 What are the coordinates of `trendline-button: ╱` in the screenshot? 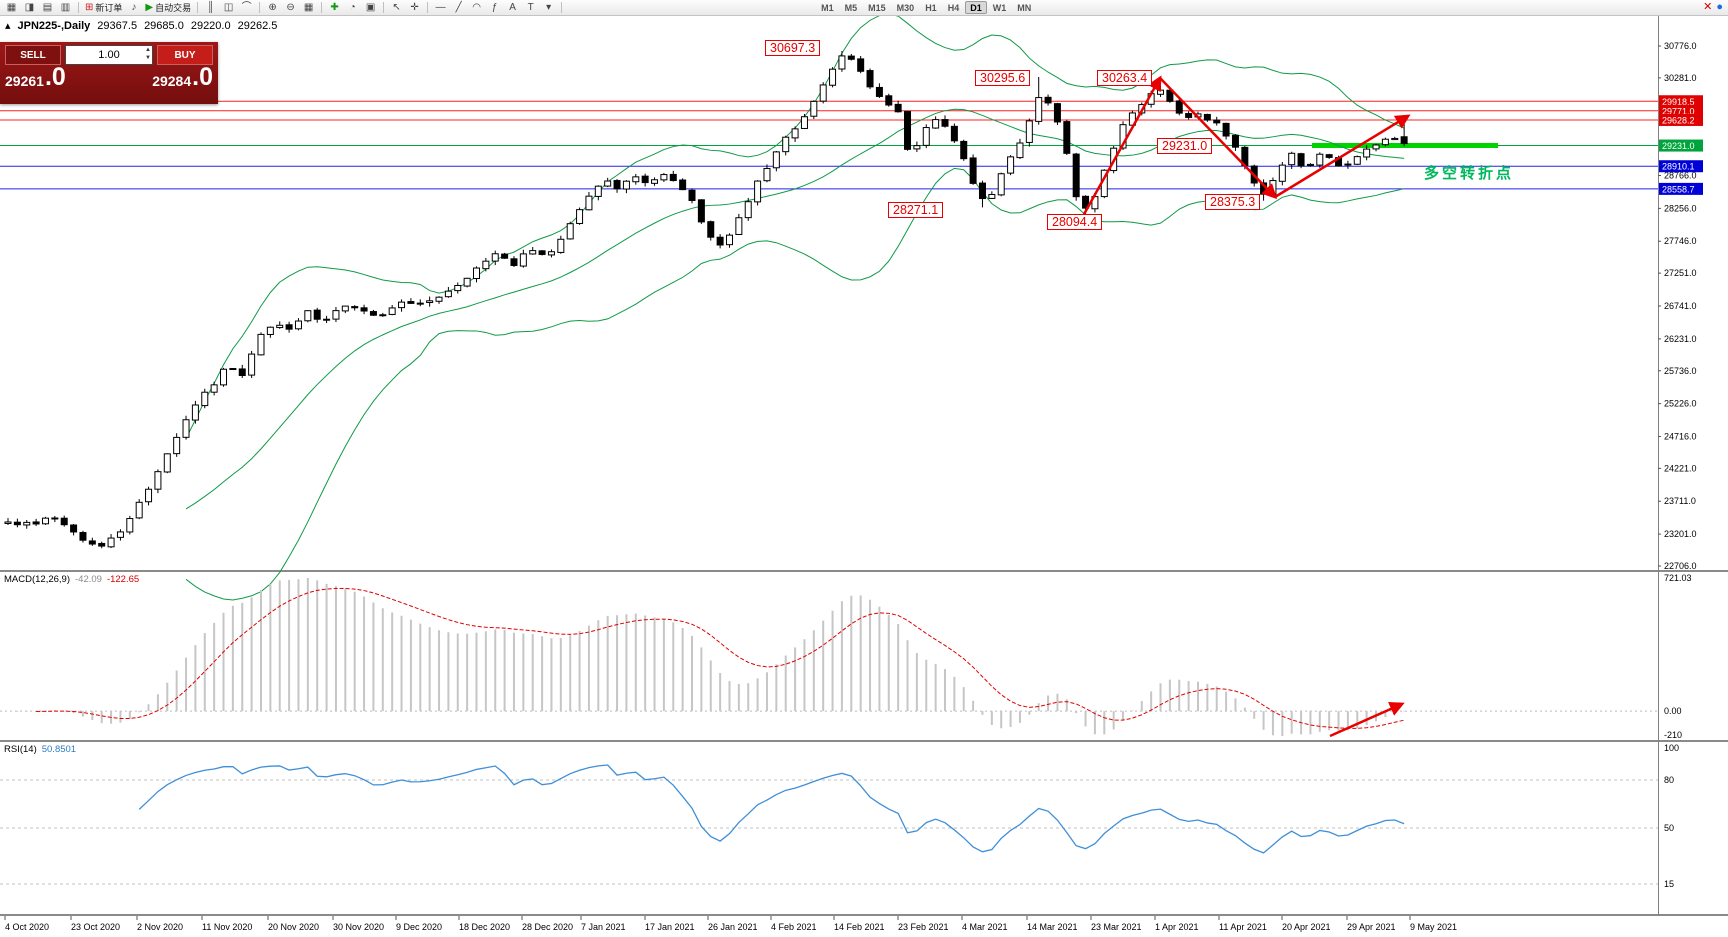 It's located at (458, 8).